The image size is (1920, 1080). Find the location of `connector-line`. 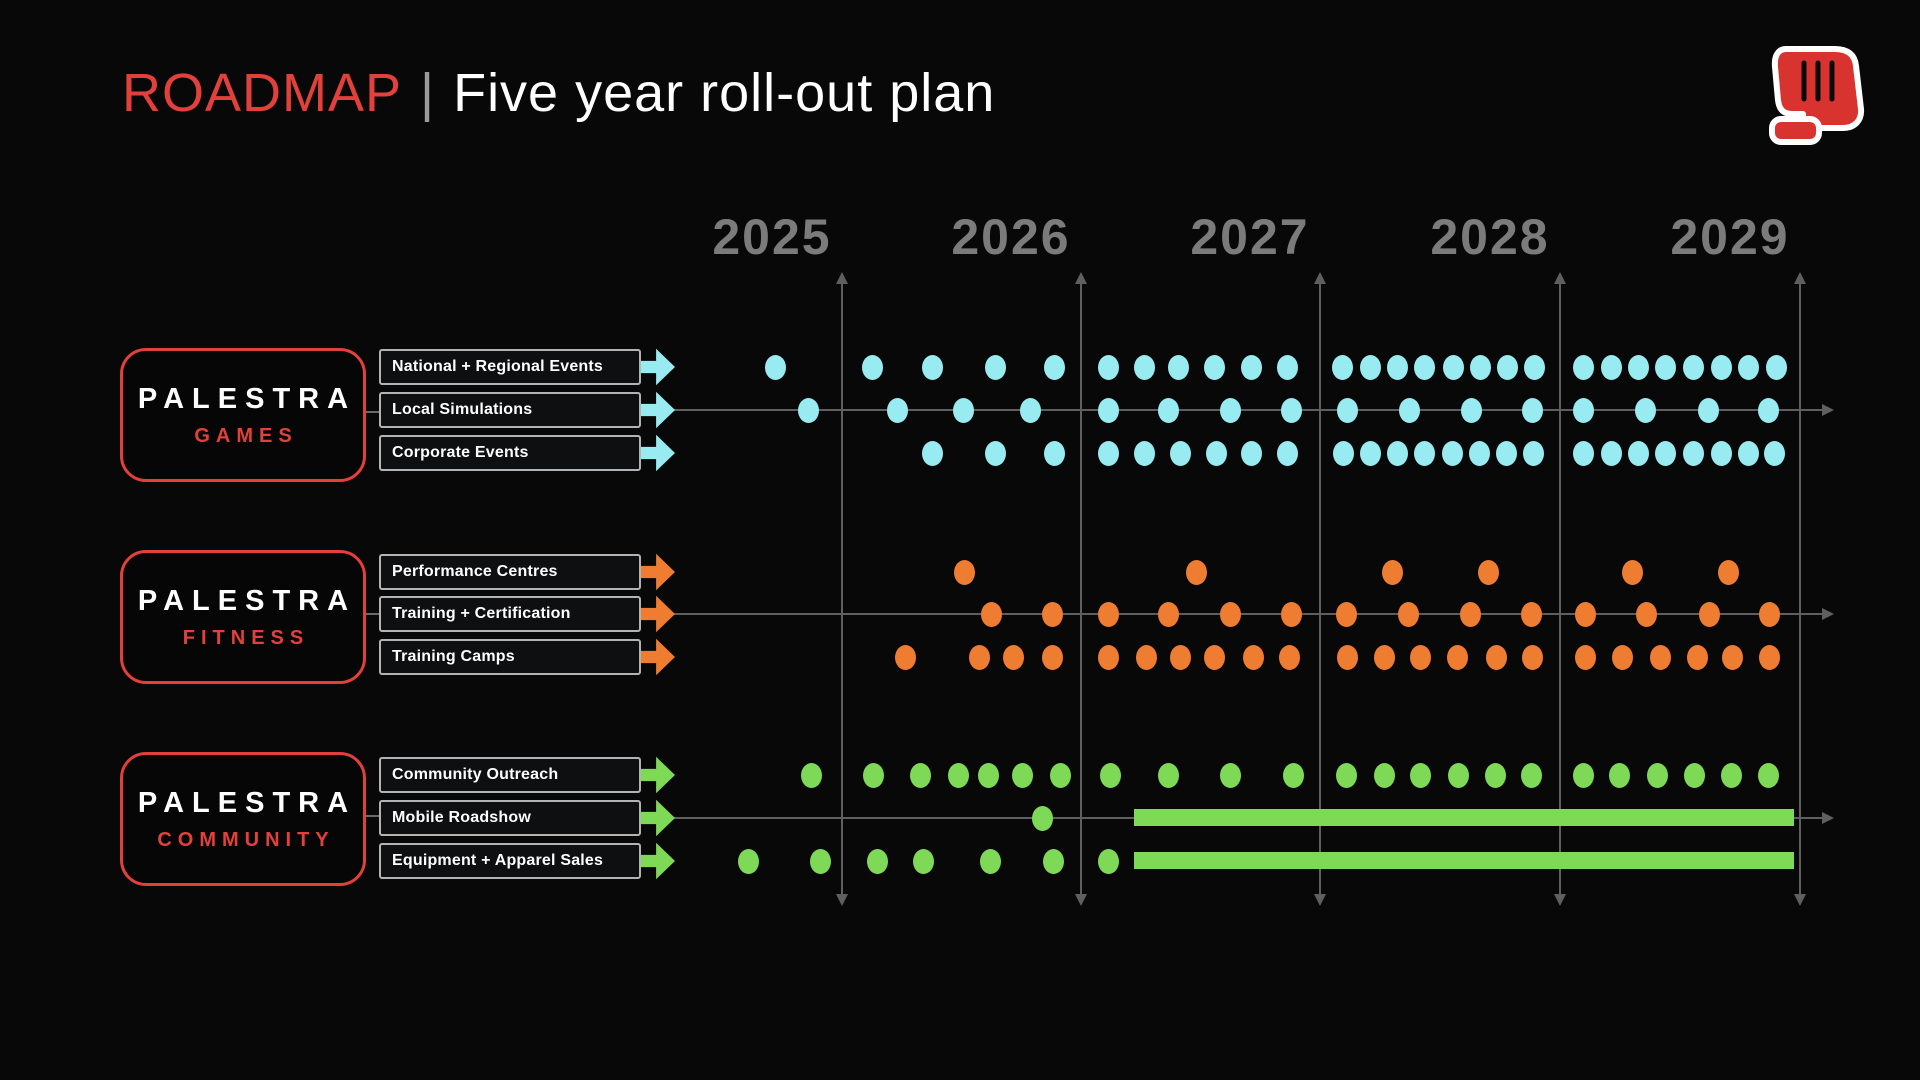

connector-line is located at coordinates (371, 412).